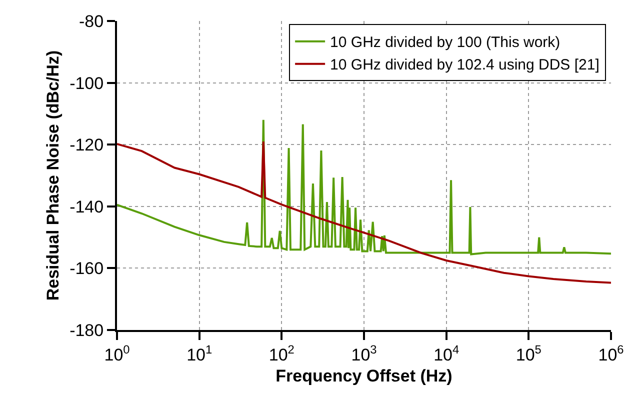 This screenshot has height=405, width=636. Describe the element at coordinates (445, 43) in the screenshot. I see `legend-label: 10 GHz divided by 100 (This work)` at that location.